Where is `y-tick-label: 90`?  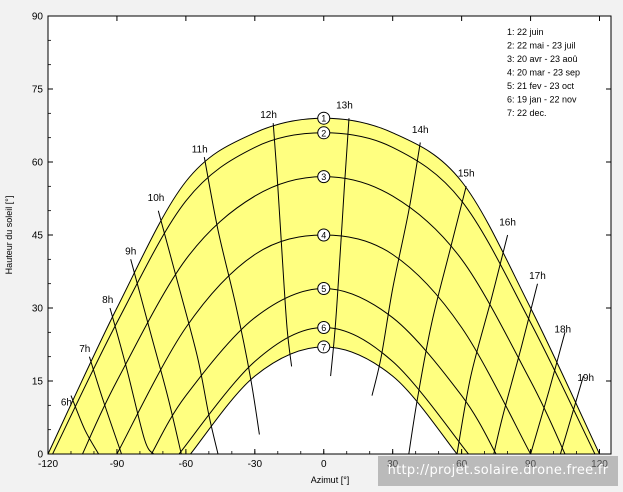
y-tick-label: 90 is located at coordinates (38, 17).